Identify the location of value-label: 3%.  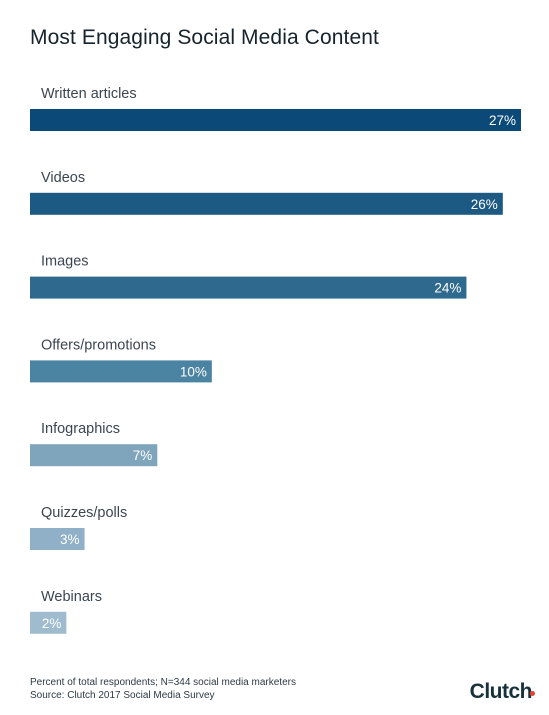
(70, 539).